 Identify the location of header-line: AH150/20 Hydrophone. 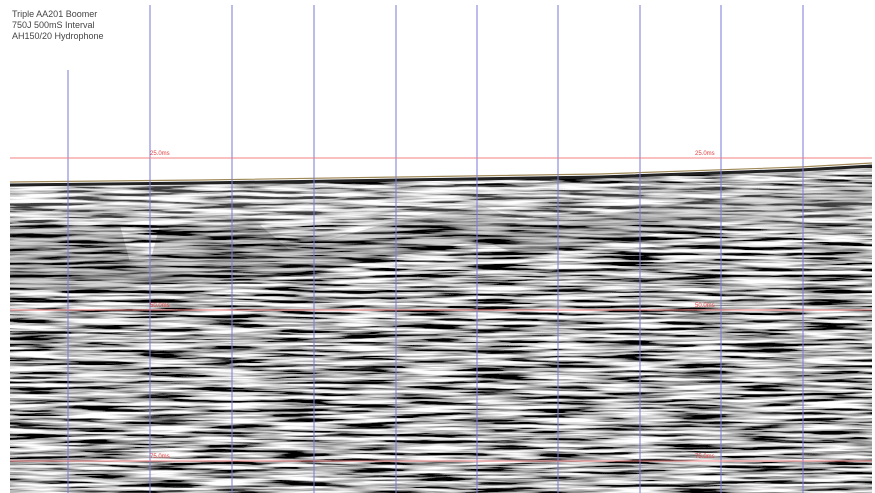
(58, 36).